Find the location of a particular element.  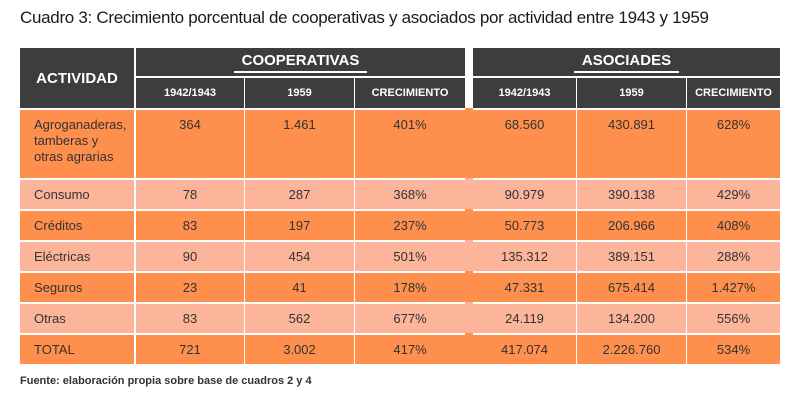

cell: 390.138 is located at coordinates (632, 193).